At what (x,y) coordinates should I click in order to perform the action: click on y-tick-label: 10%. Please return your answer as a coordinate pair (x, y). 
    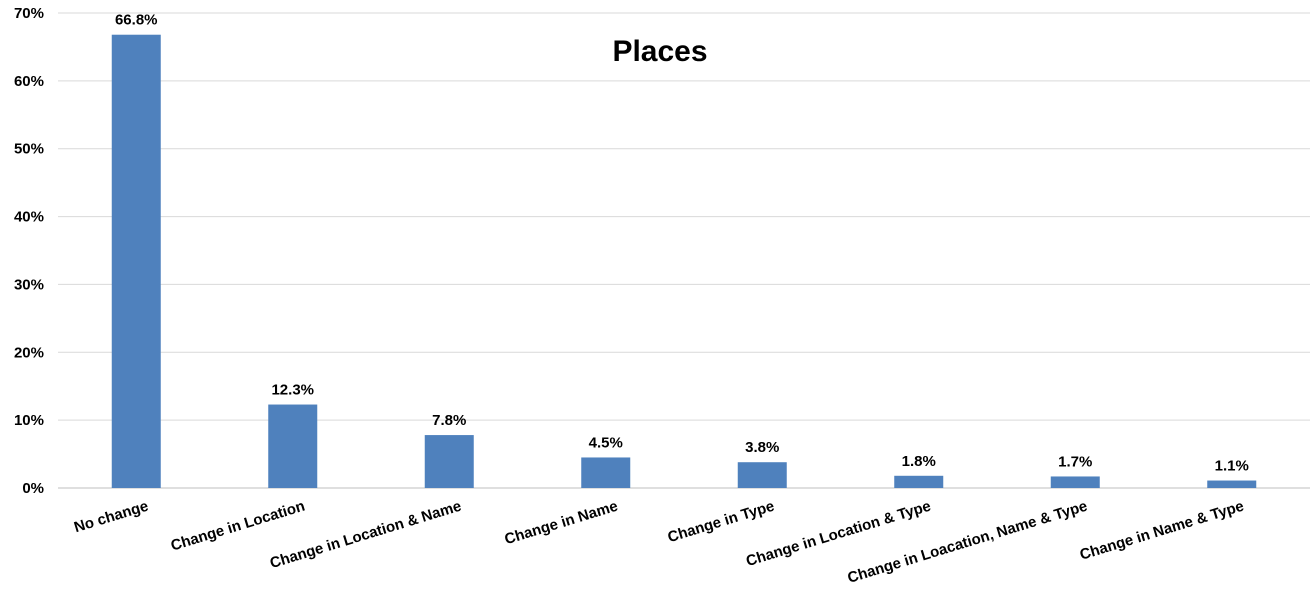
    Looking at the image, I should click on (29, 420).